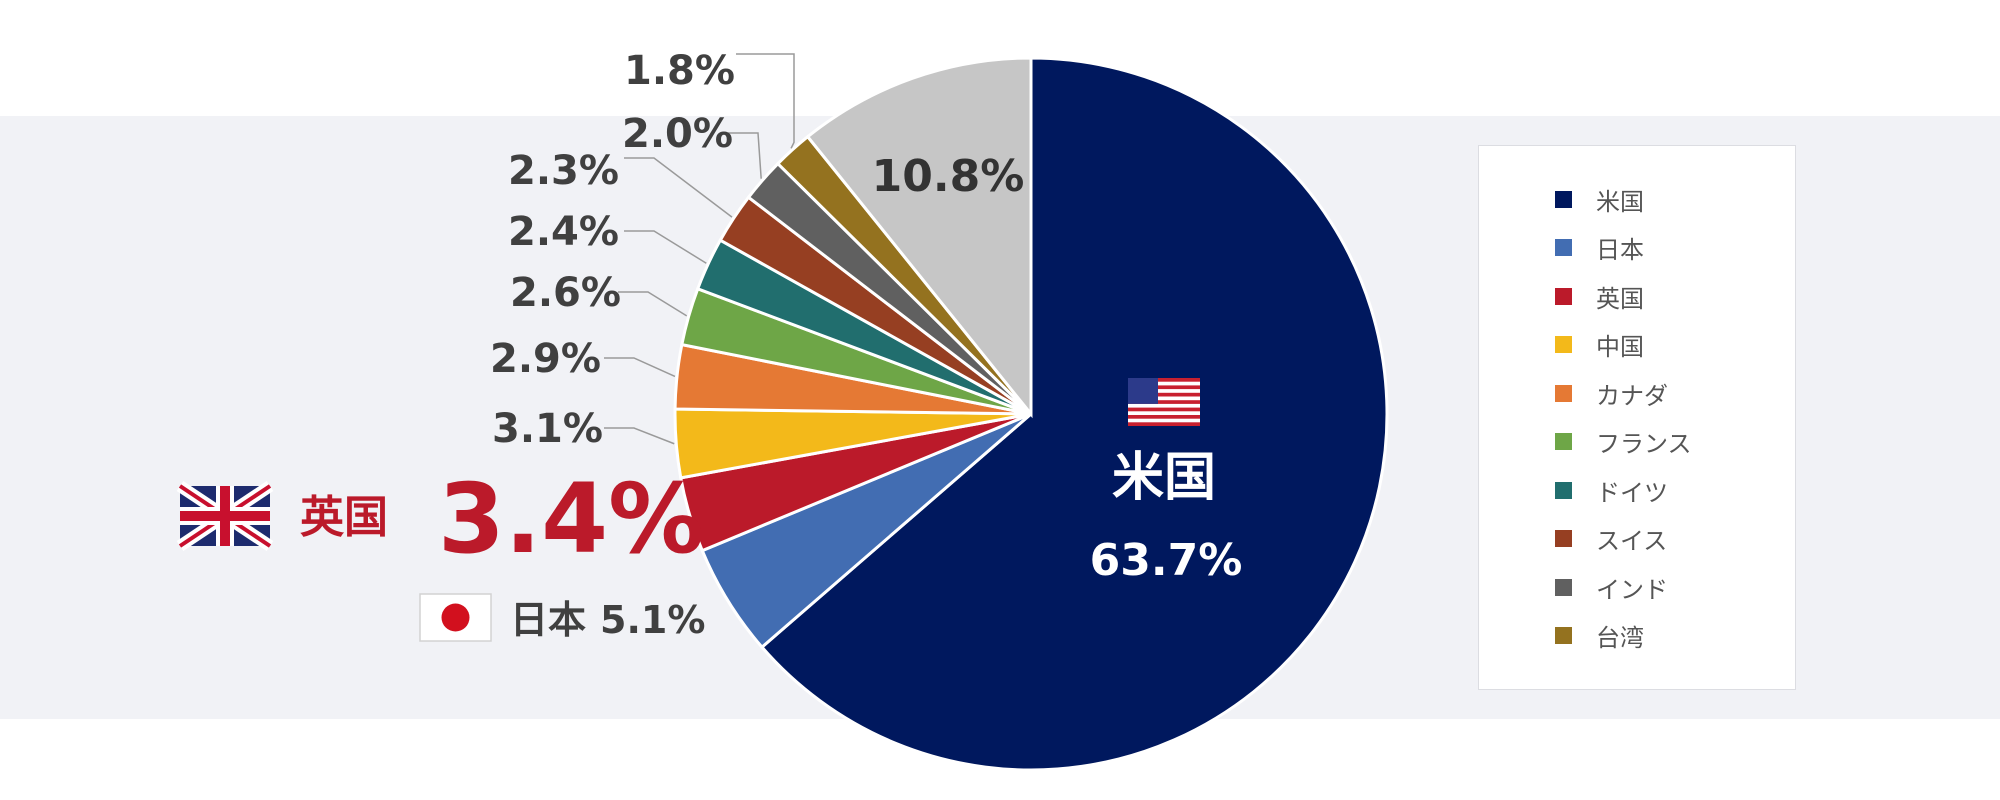 Image resolution: width=2000 pixels, height=800 pixels. Describe the element at coordinates (1632, 589) in the screenshot. I see `legend-label: インド` at that location.